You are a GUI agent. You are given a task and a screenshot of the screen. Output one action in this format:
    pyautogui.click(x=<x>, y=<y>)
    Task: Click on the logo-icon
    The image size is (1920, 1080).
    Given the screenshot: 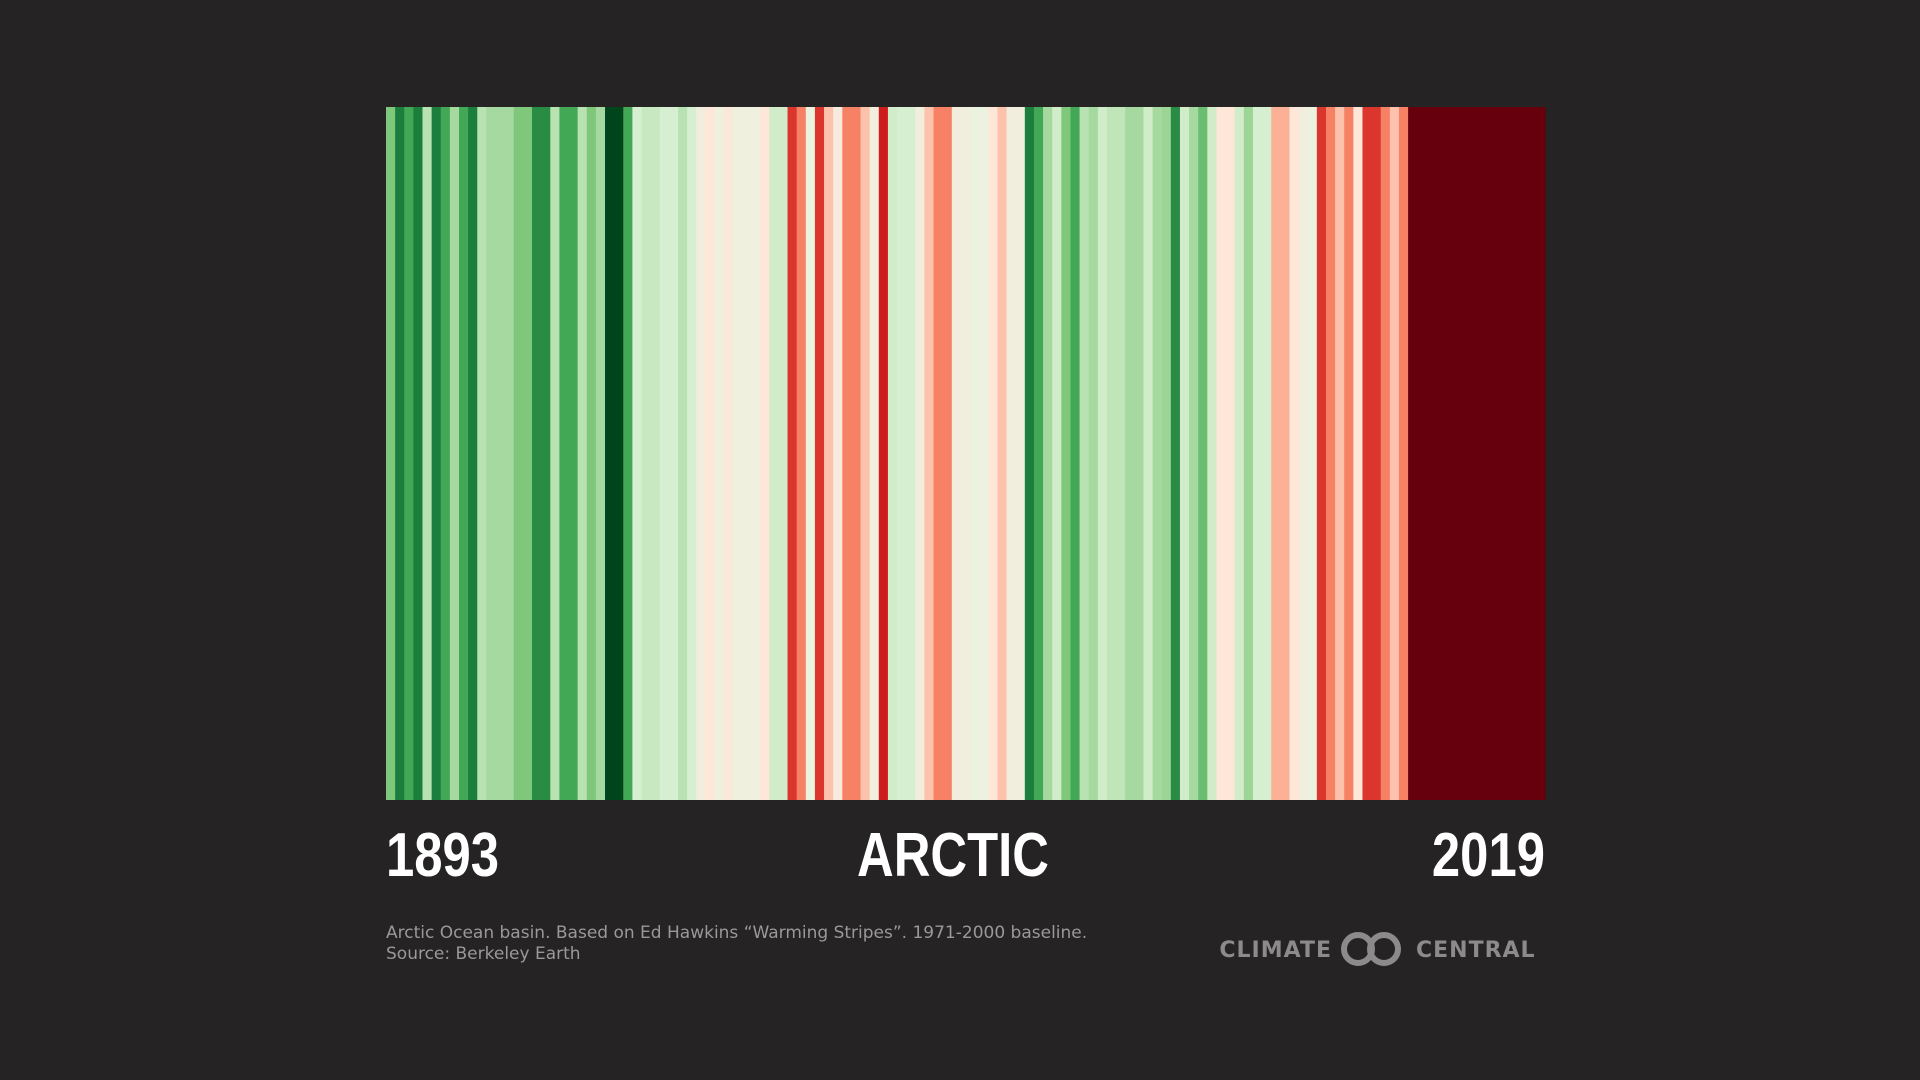 What is the action you would take?
    pyautogui.click(x=1371, y=949)
    